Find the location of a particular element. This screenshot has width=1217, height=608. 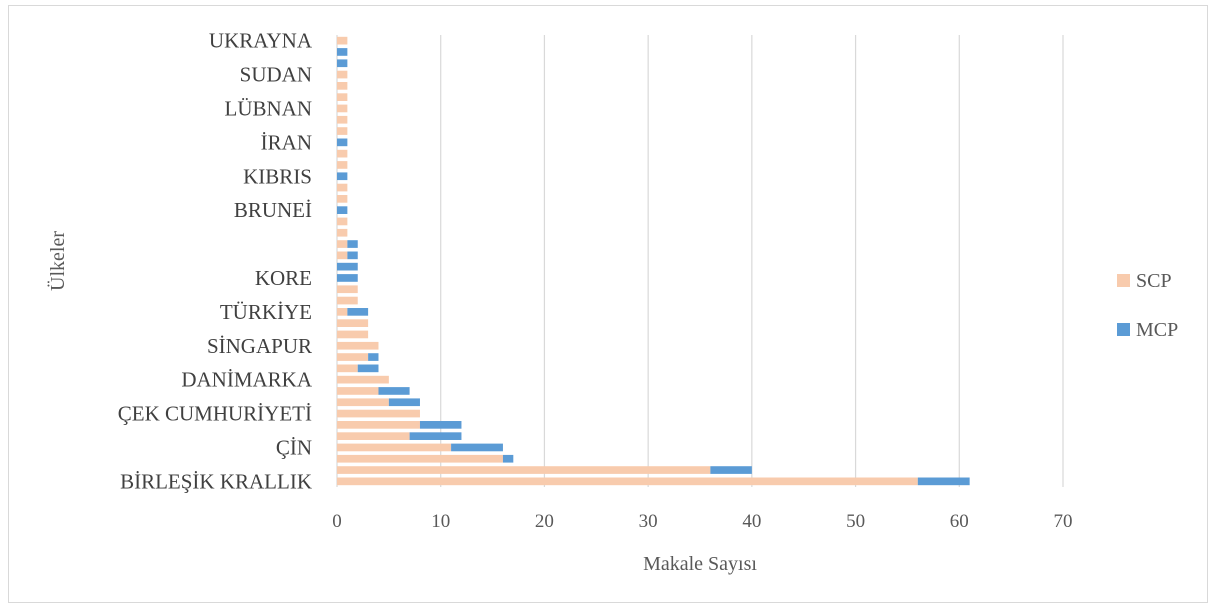

legend-label-mcp: MCP is located at coordinates (1157, 330).